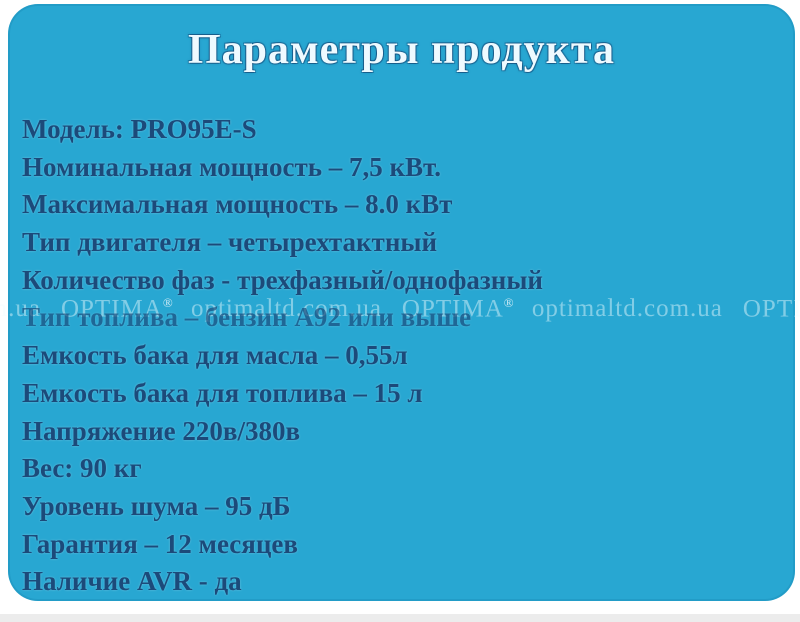 The height and width of the screenshot is (622, 800). What do you see at coordinates (161, 430) in the screenshot?
I see `spec-line: Напряжение 220в/380в` at bounding box center [161, 430].